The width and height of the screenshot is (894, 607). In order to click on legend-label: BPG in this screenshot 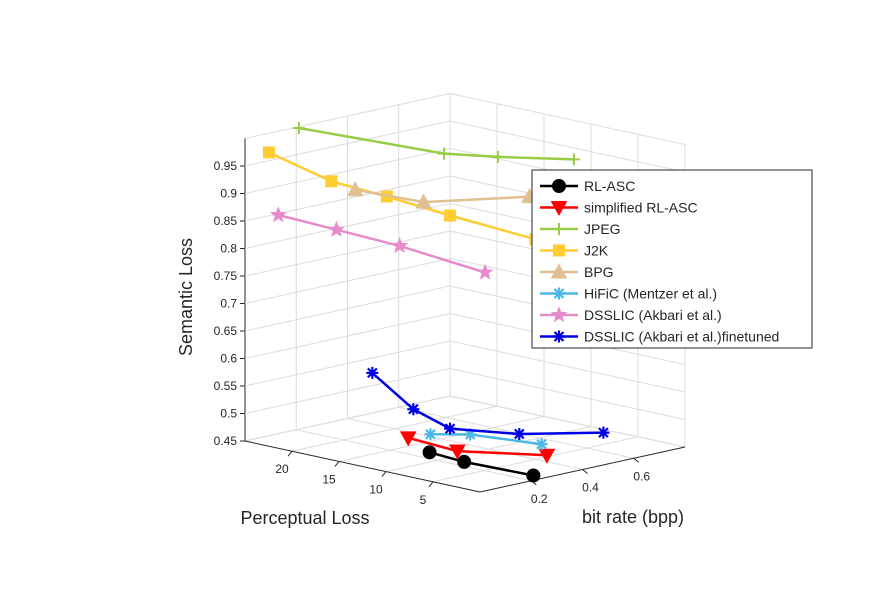, I will do `click(599, 272)`.